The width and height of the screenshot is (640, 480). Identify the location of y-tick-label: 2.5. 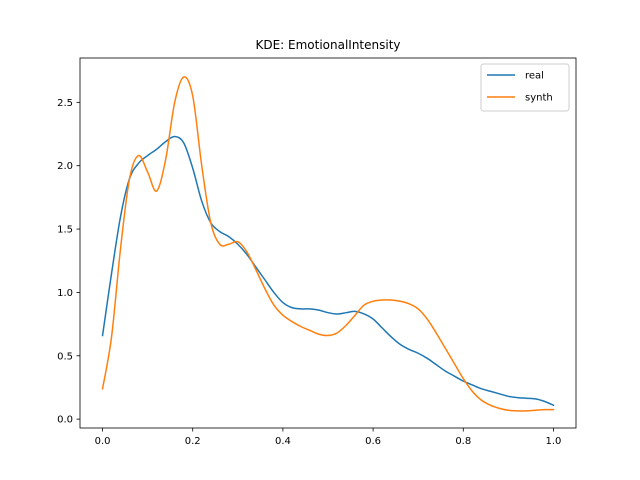
(65, 103).